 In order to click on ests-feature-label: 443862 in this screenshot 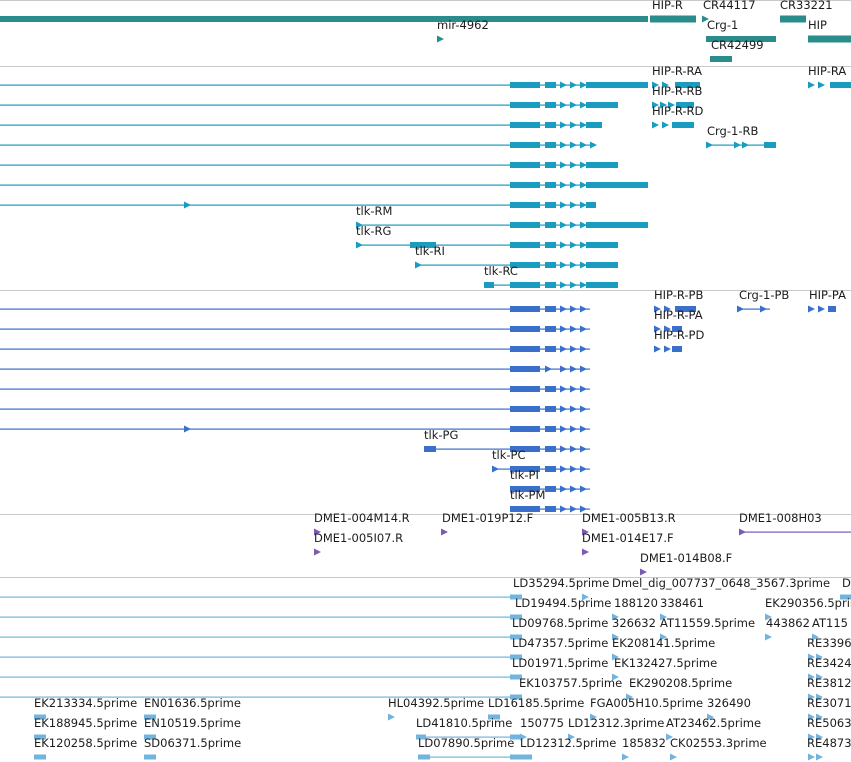, I will do `click(788, 623)`.